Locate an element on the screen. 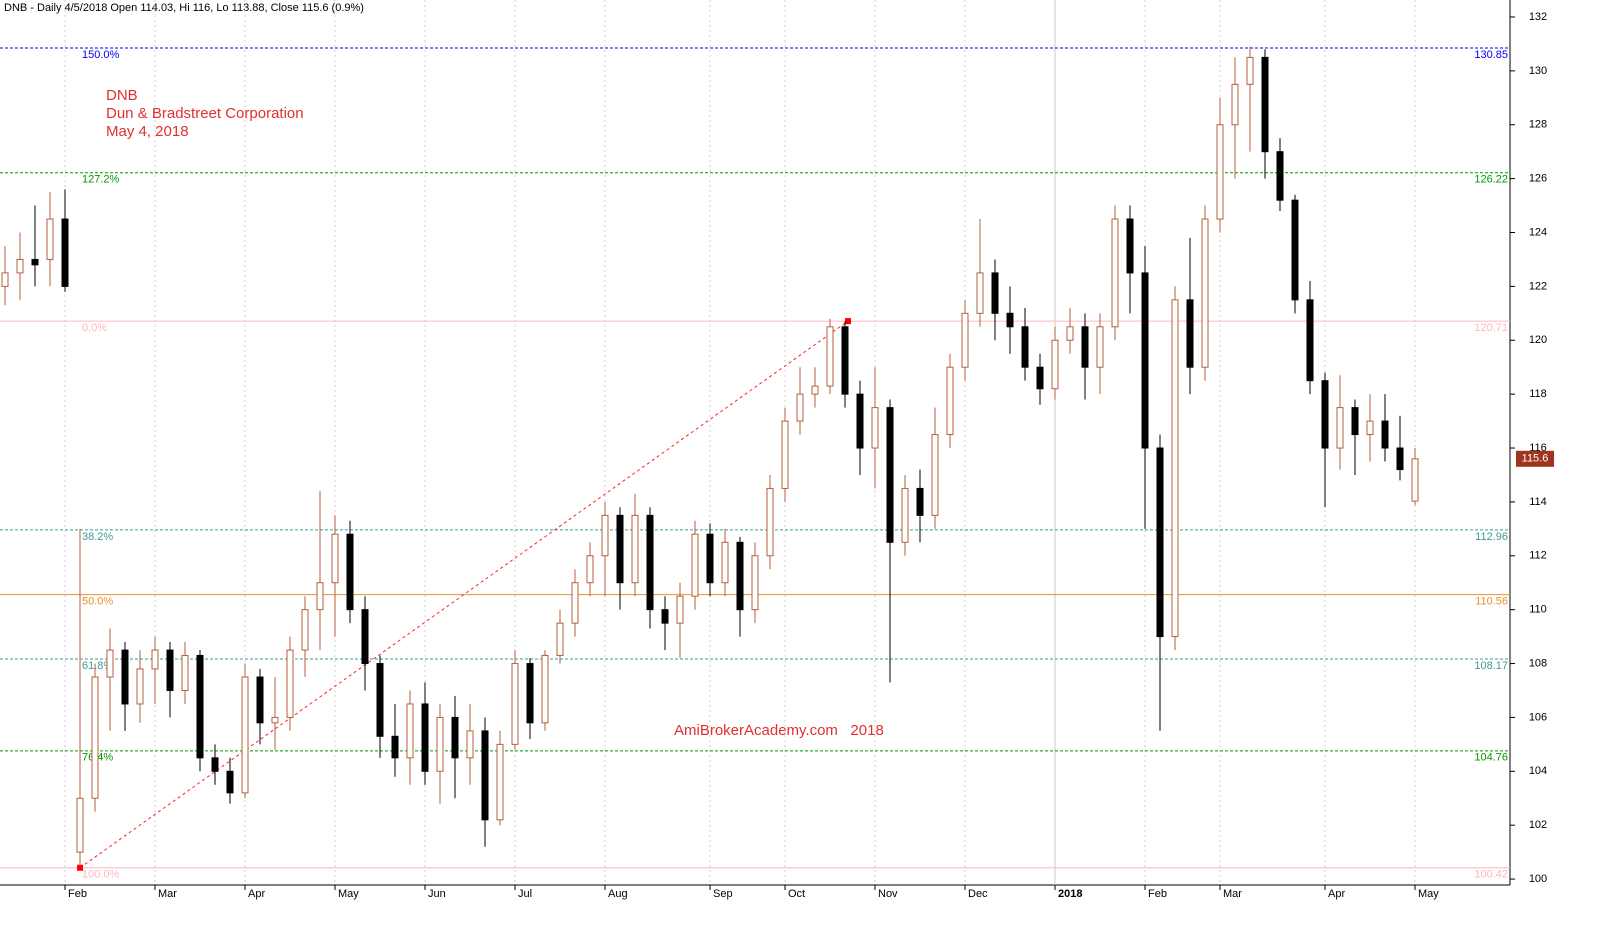  x-tick-label: Oct is located at coordinates (796, 894).